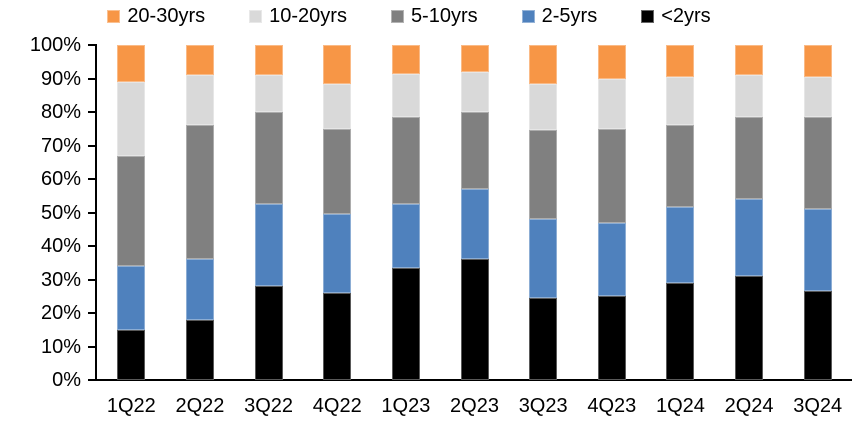 Image resolution: width=852 pixels, height=431 pixels. Describe the element at coordinates (818, 406) in the screenshot. I see `x-axis-label: 3Q24` at that location.